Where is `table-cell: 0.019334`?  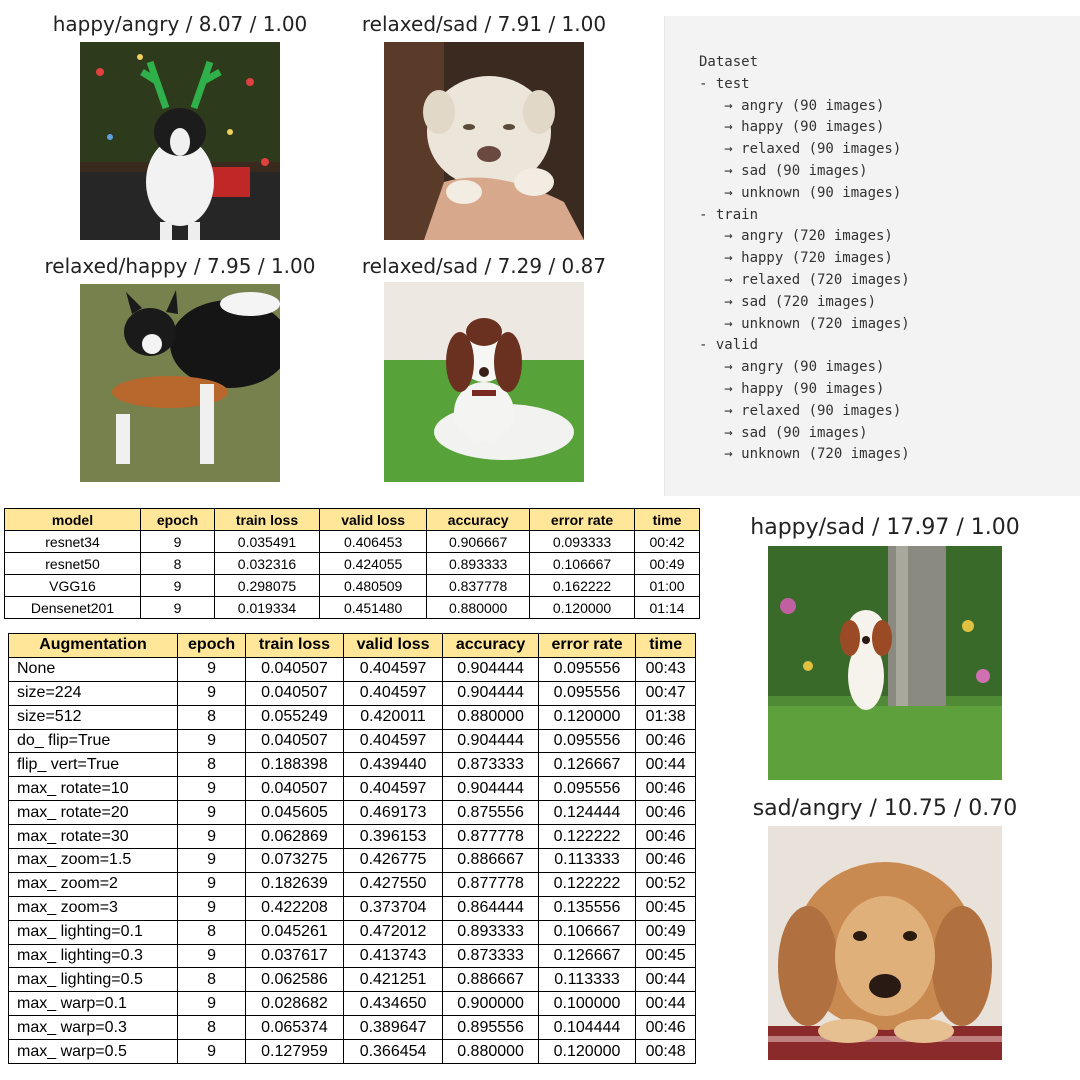 table-cell: 0.019334 is located at coordinates (267, 607).